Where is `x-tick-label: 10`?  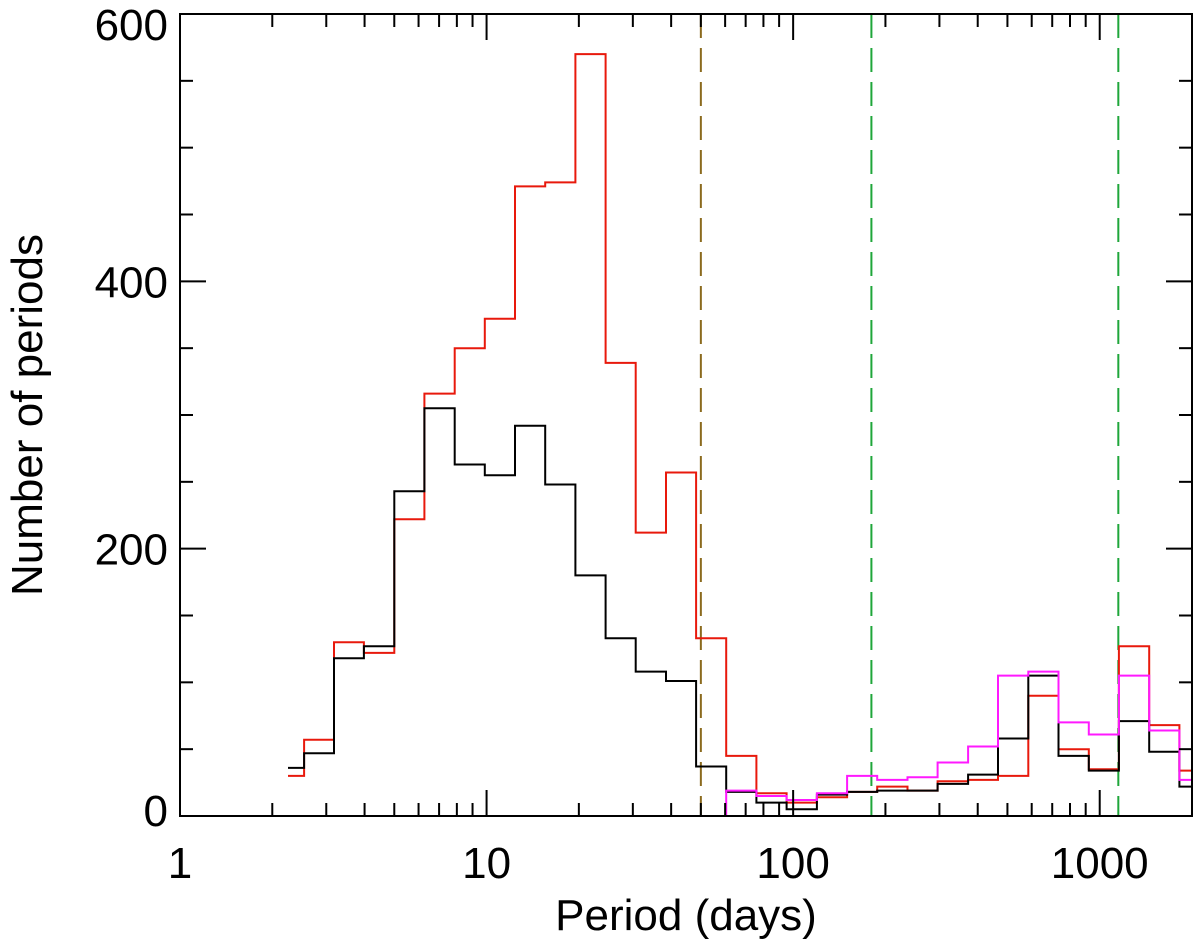
x-tick-label: 10 is located at coordinates (486, 863).